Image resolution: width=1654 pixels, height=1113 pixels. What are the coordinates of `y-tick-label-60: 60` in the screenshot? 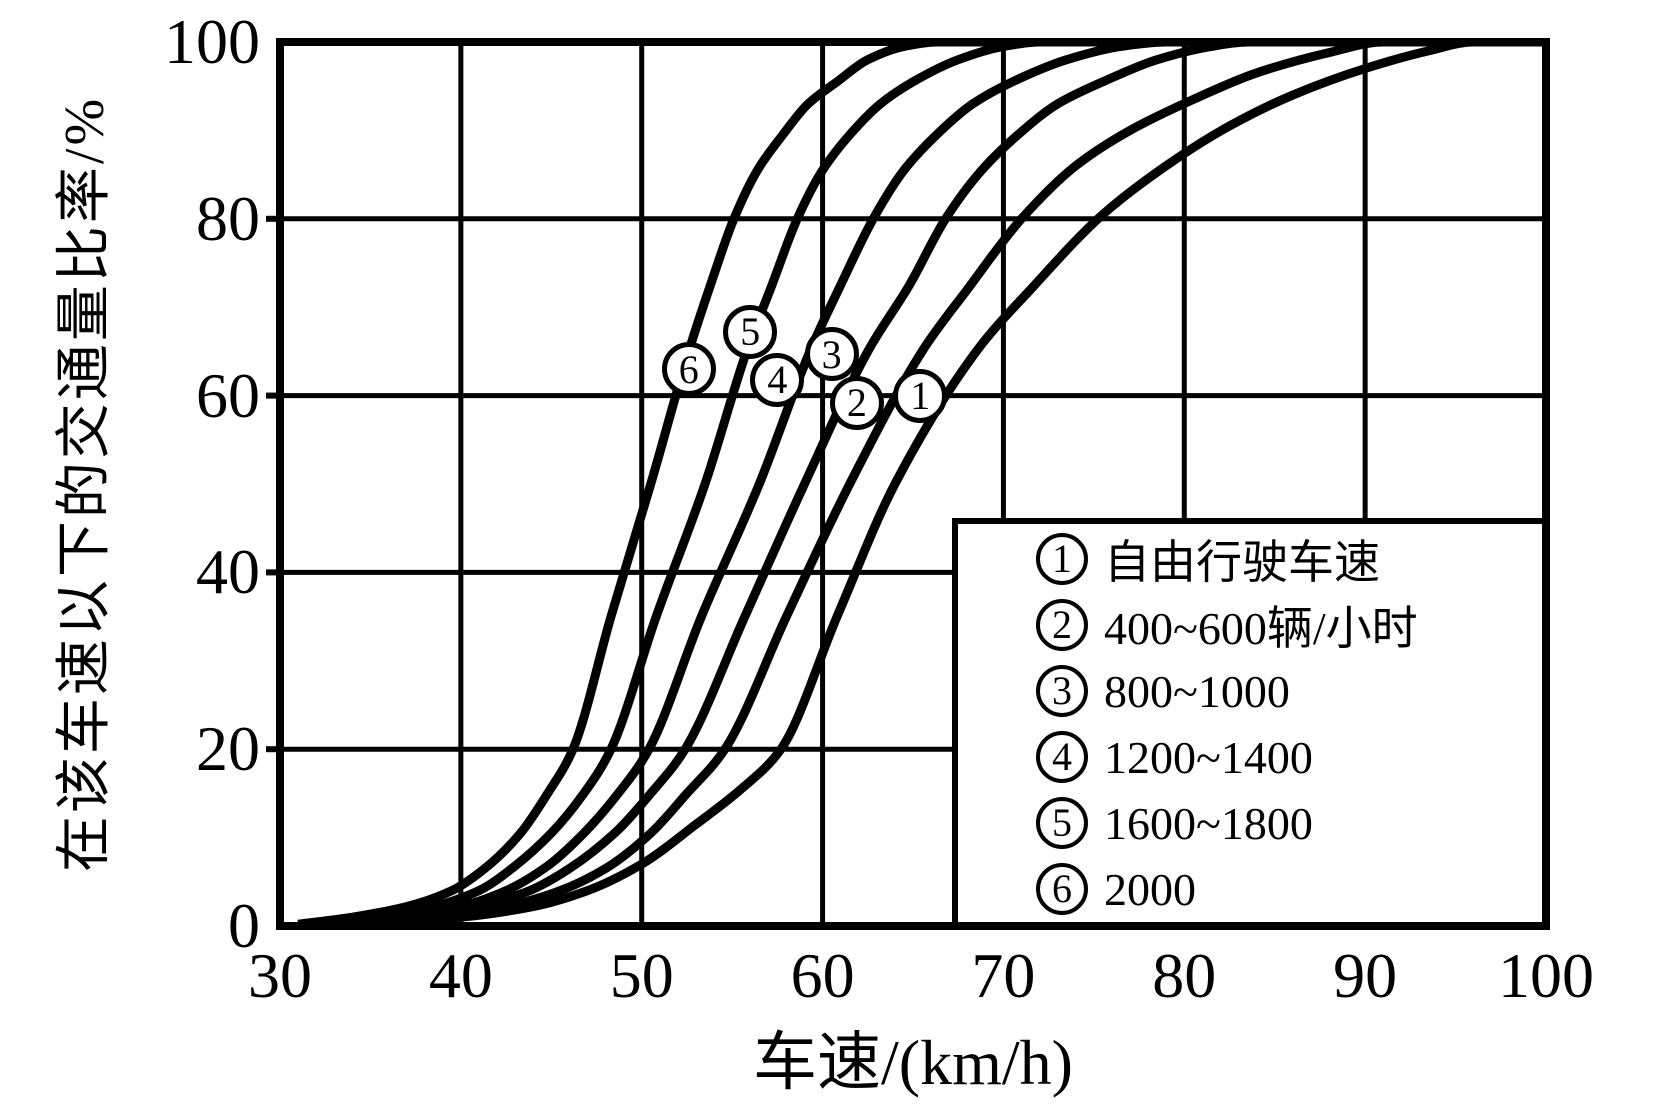 It's located at (228, 395).